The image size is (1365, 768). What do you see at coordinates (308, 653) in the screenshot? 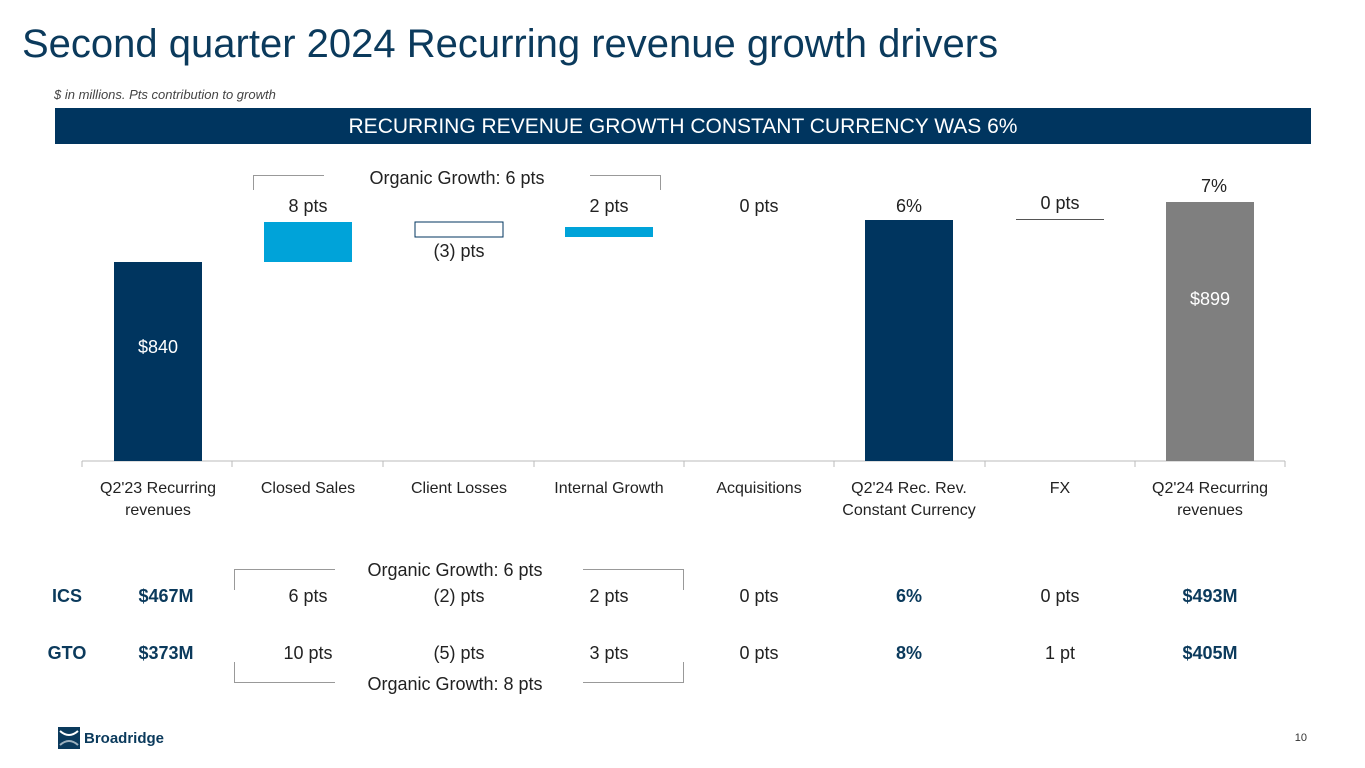
I see `table-cell: 10 pts` at bounding box center [308, 653].